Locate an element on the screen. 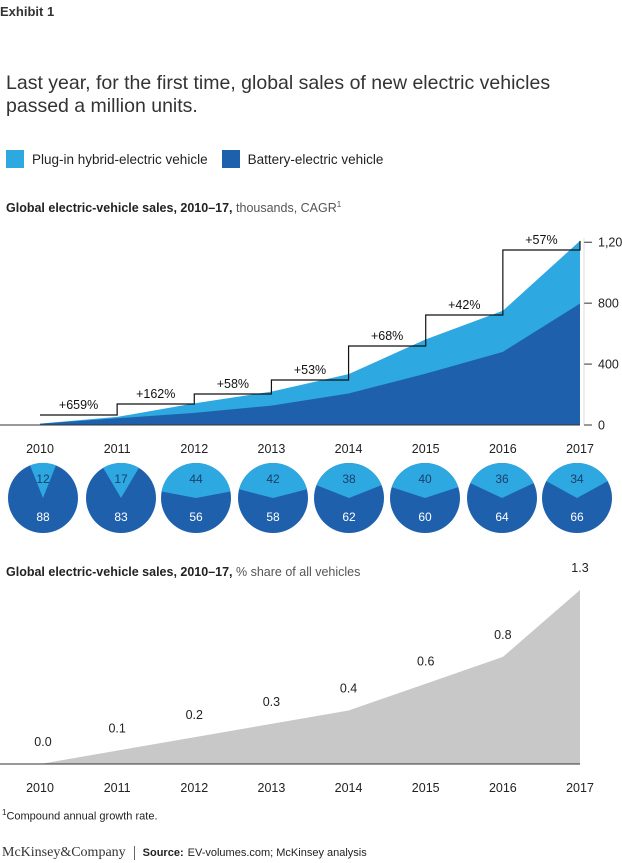 This screenshot has width=622, height=863. pie-bev-label: 62 is located at coordinates (349, 517).